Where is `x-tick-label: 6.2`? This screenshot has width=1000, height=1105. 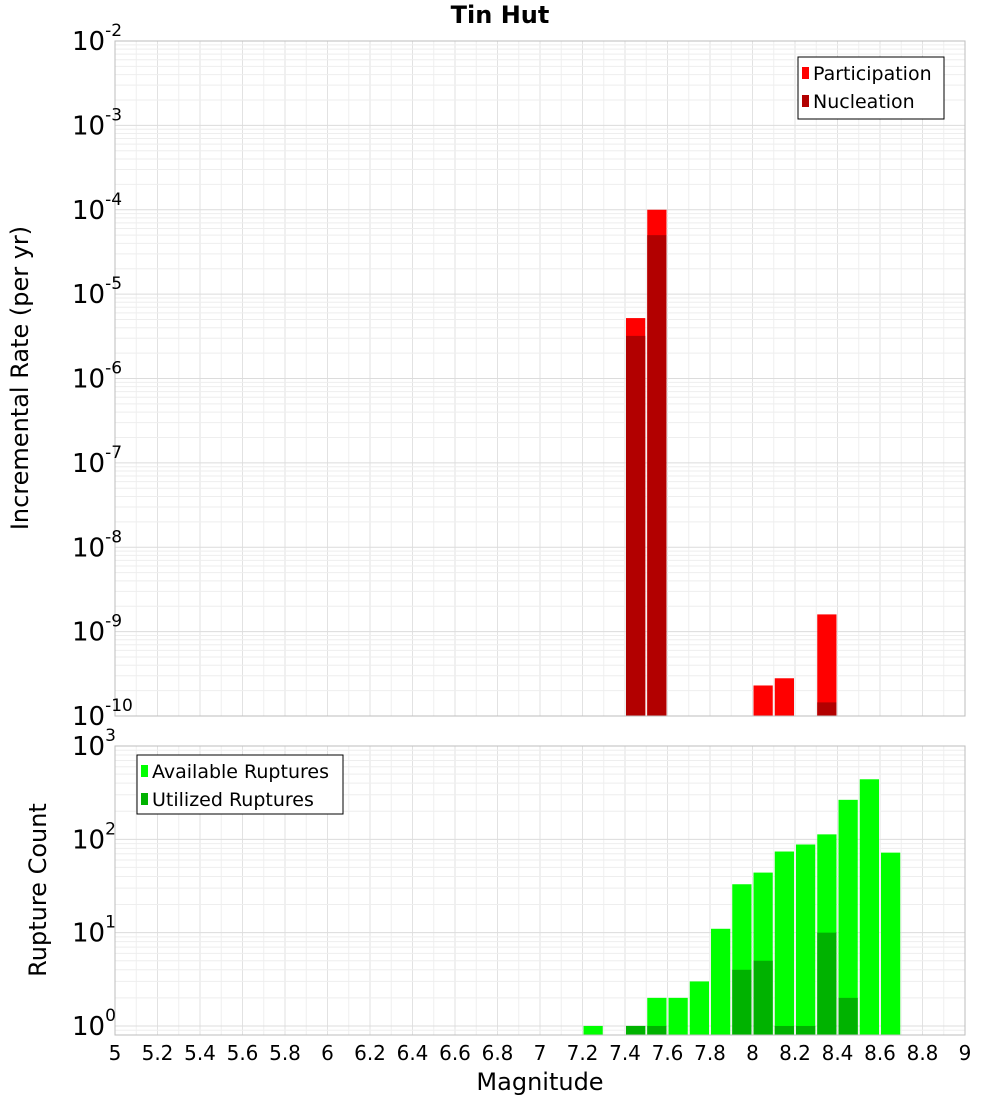
x-tick-label: 6.2 is located at coordinates (370, 1053).